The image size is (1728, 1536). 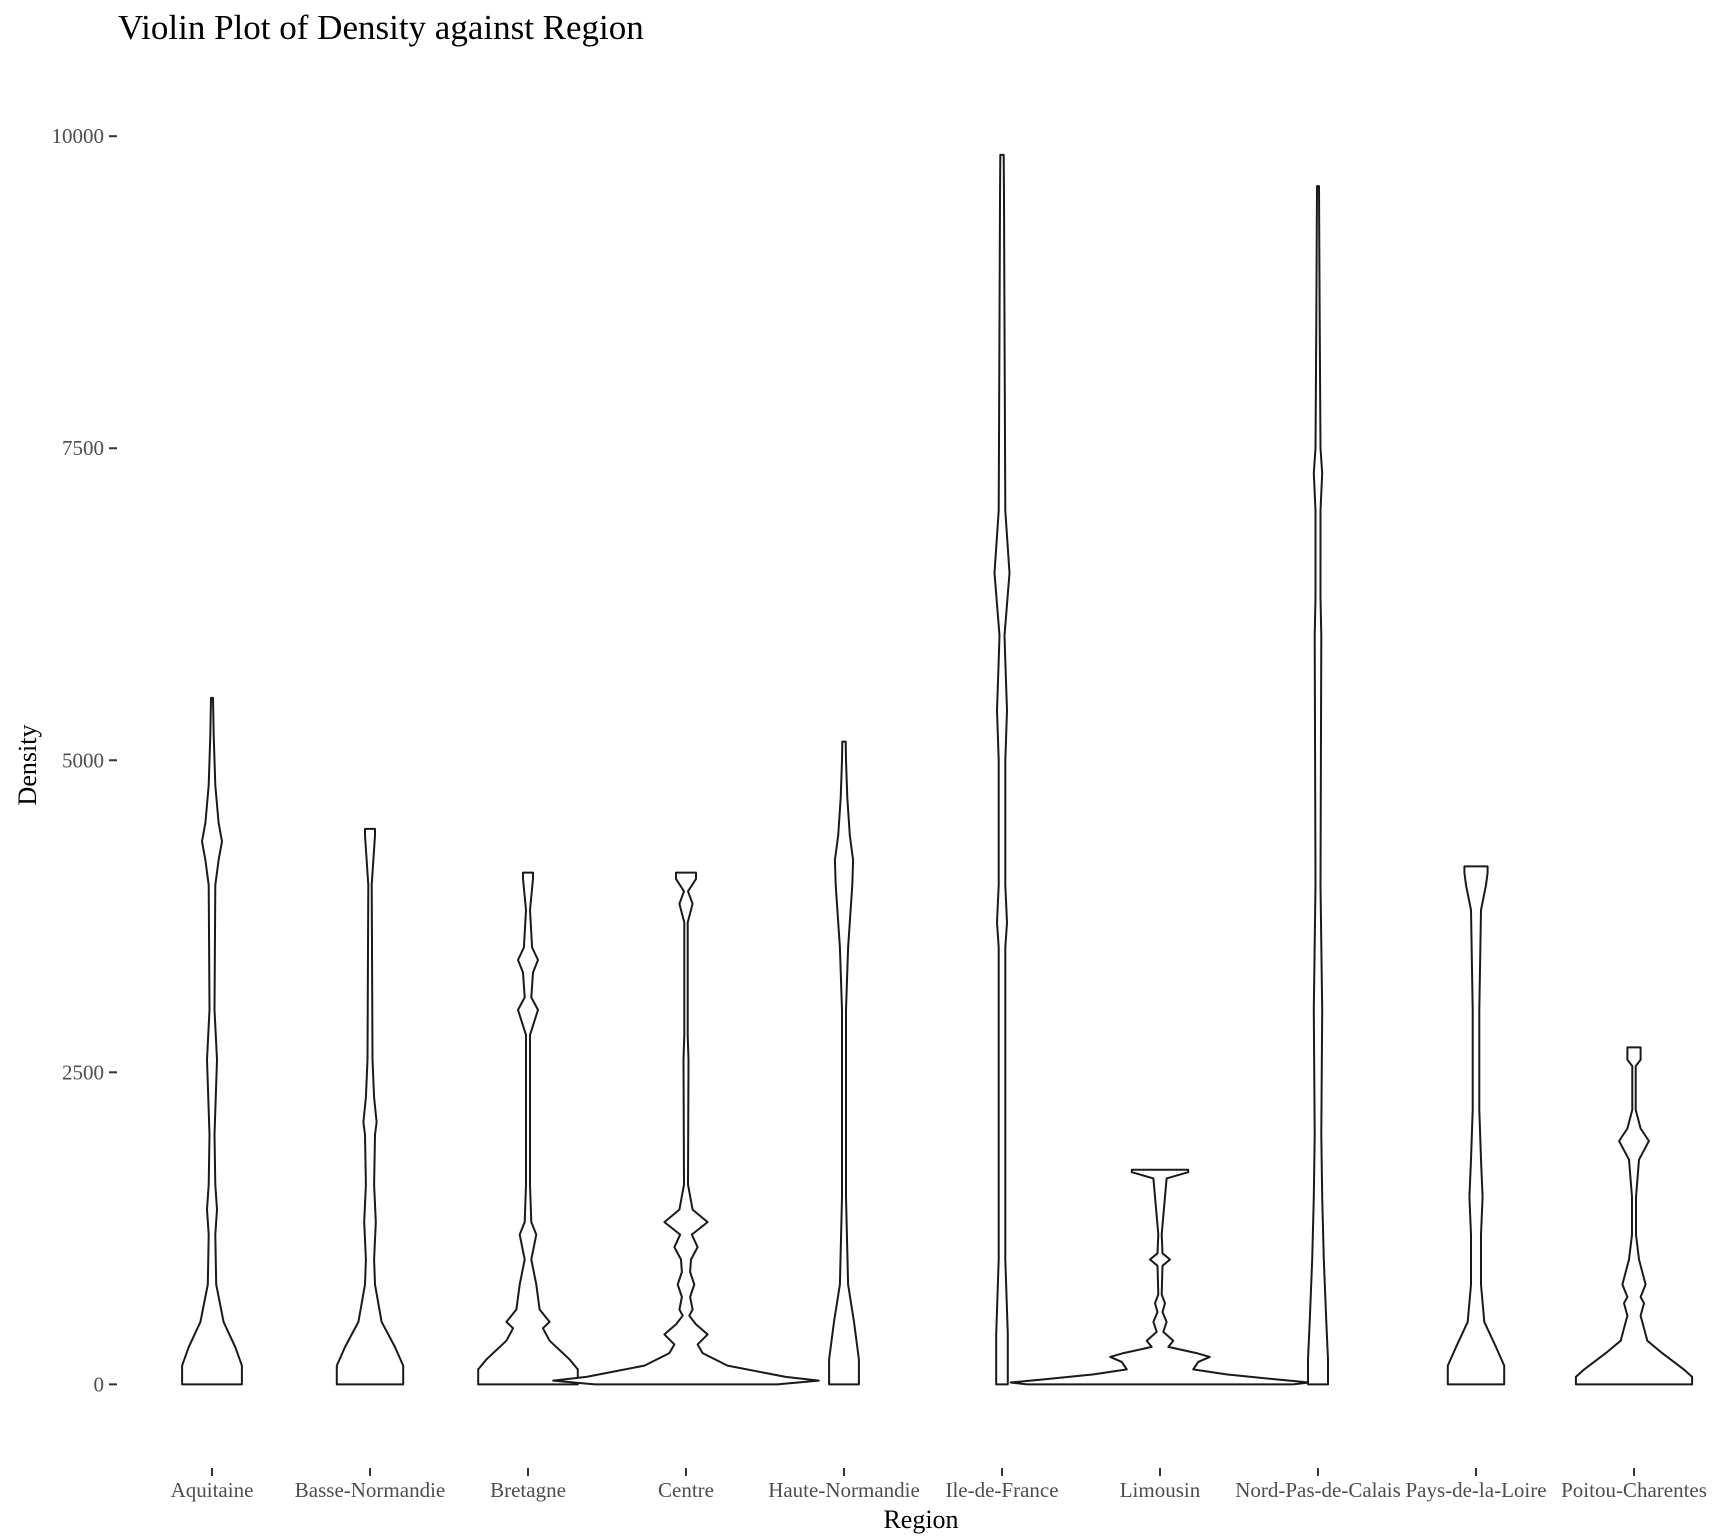 I want to click on violin-pays-de-la-loire, so click(x=1476, y=1125).